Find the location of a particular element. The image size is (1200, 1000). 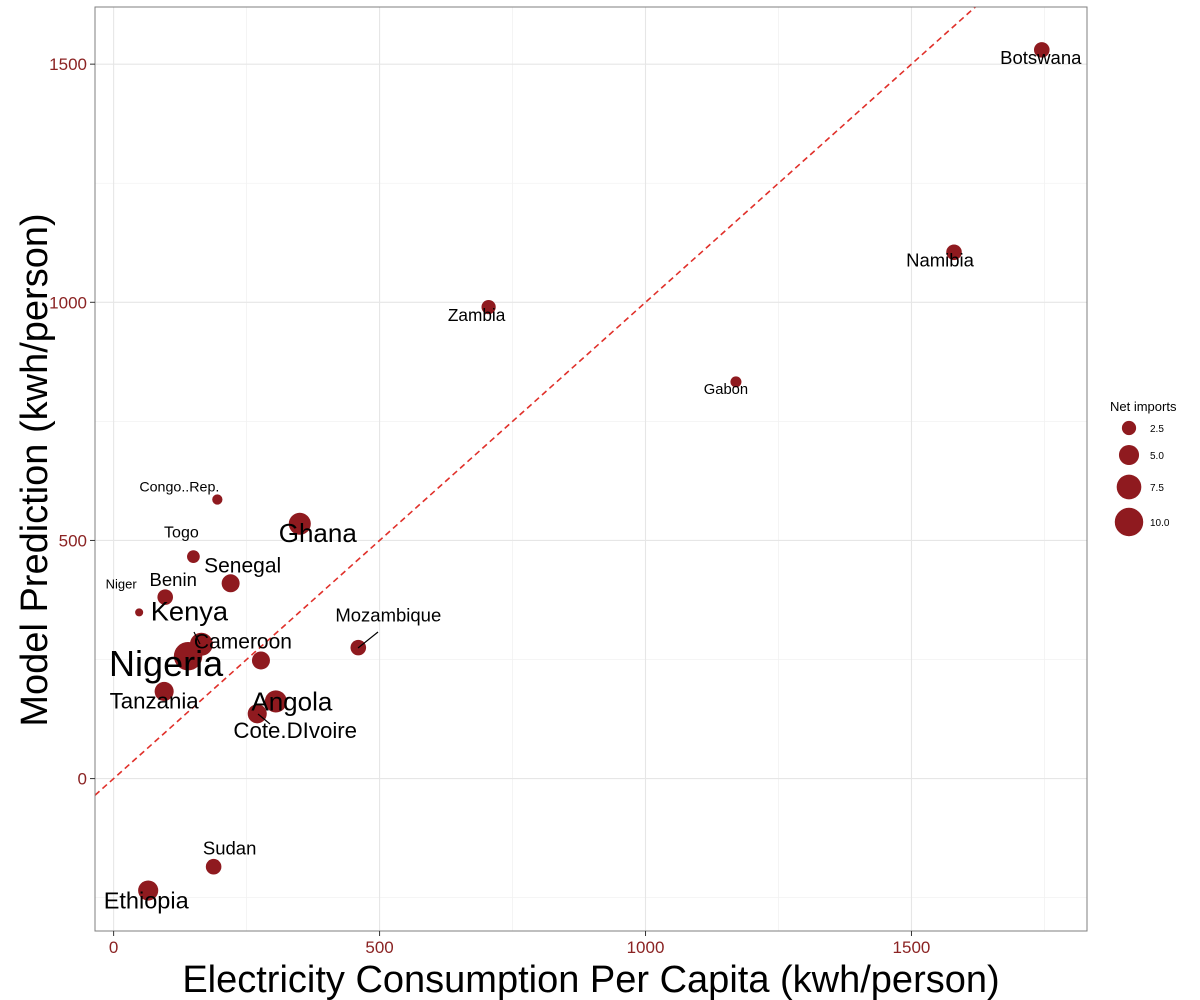

point-label: Zambia is located at coordinates (477, 315).